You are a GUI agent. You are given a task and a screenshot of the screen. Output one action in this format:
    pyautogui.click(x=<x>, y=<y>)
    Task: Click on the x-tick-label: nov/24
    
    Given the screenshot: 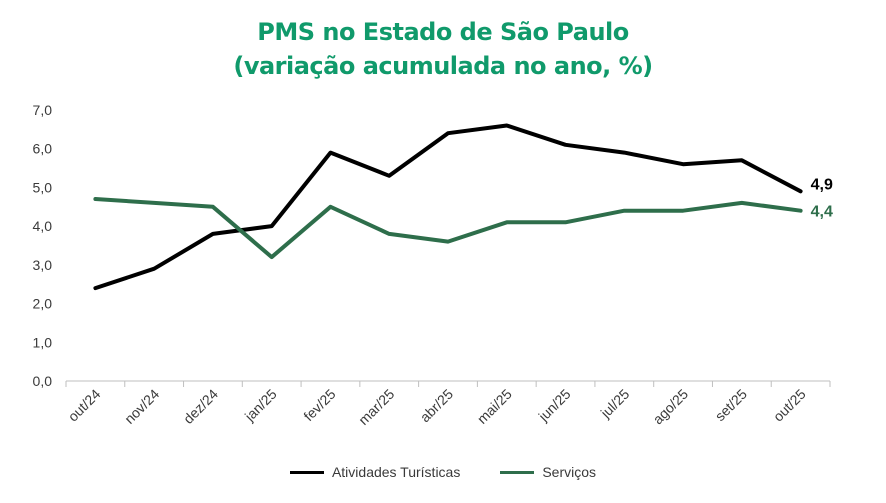 What is the action you would take?
    pyautogui.click(x=141, y=406)
    